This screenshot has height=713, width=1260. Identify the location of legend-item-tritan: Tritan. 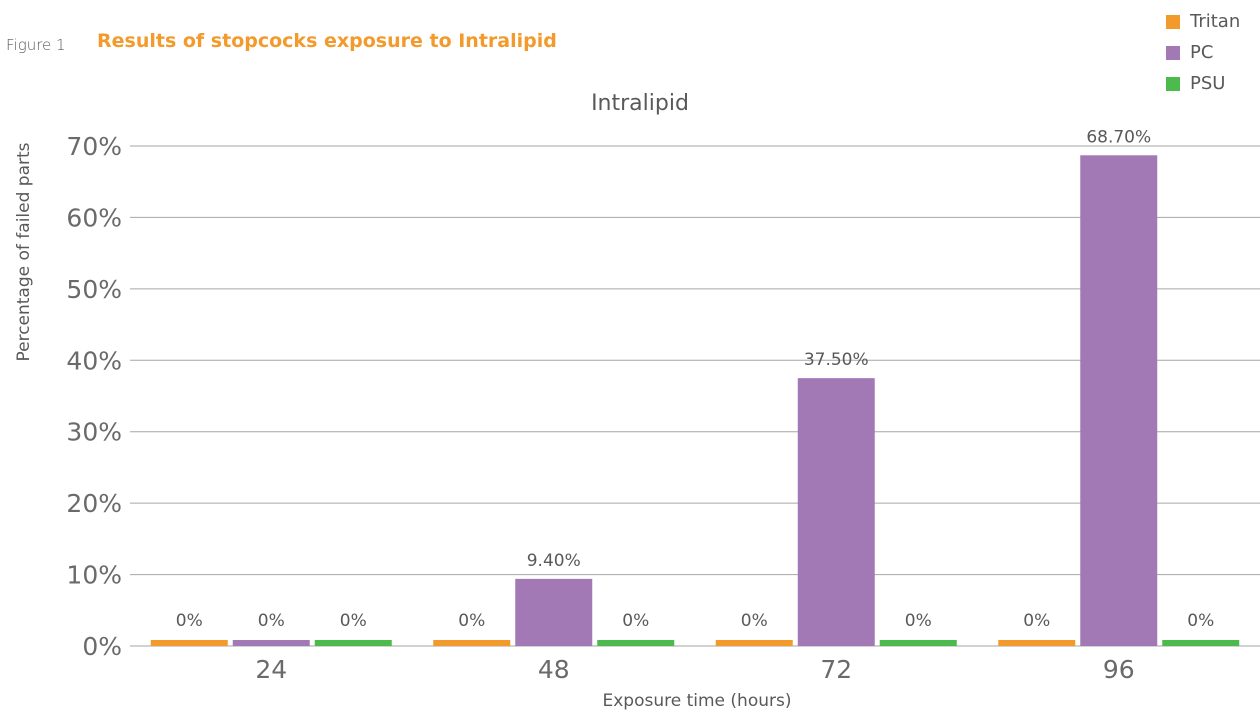
(1203, 21).